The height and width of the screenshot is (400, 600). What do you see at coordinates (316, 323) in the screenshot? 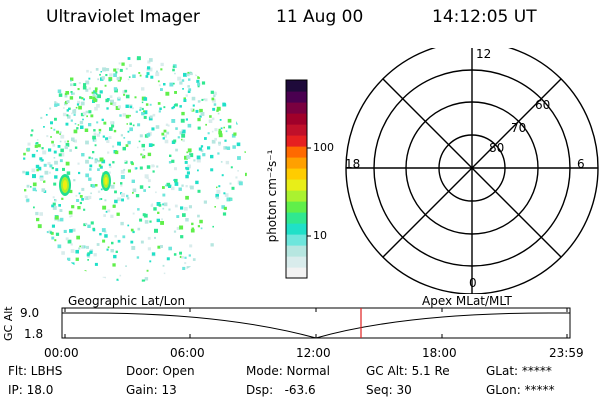
I see `gc-altitude-timeline` at bounding box center [316, 323].